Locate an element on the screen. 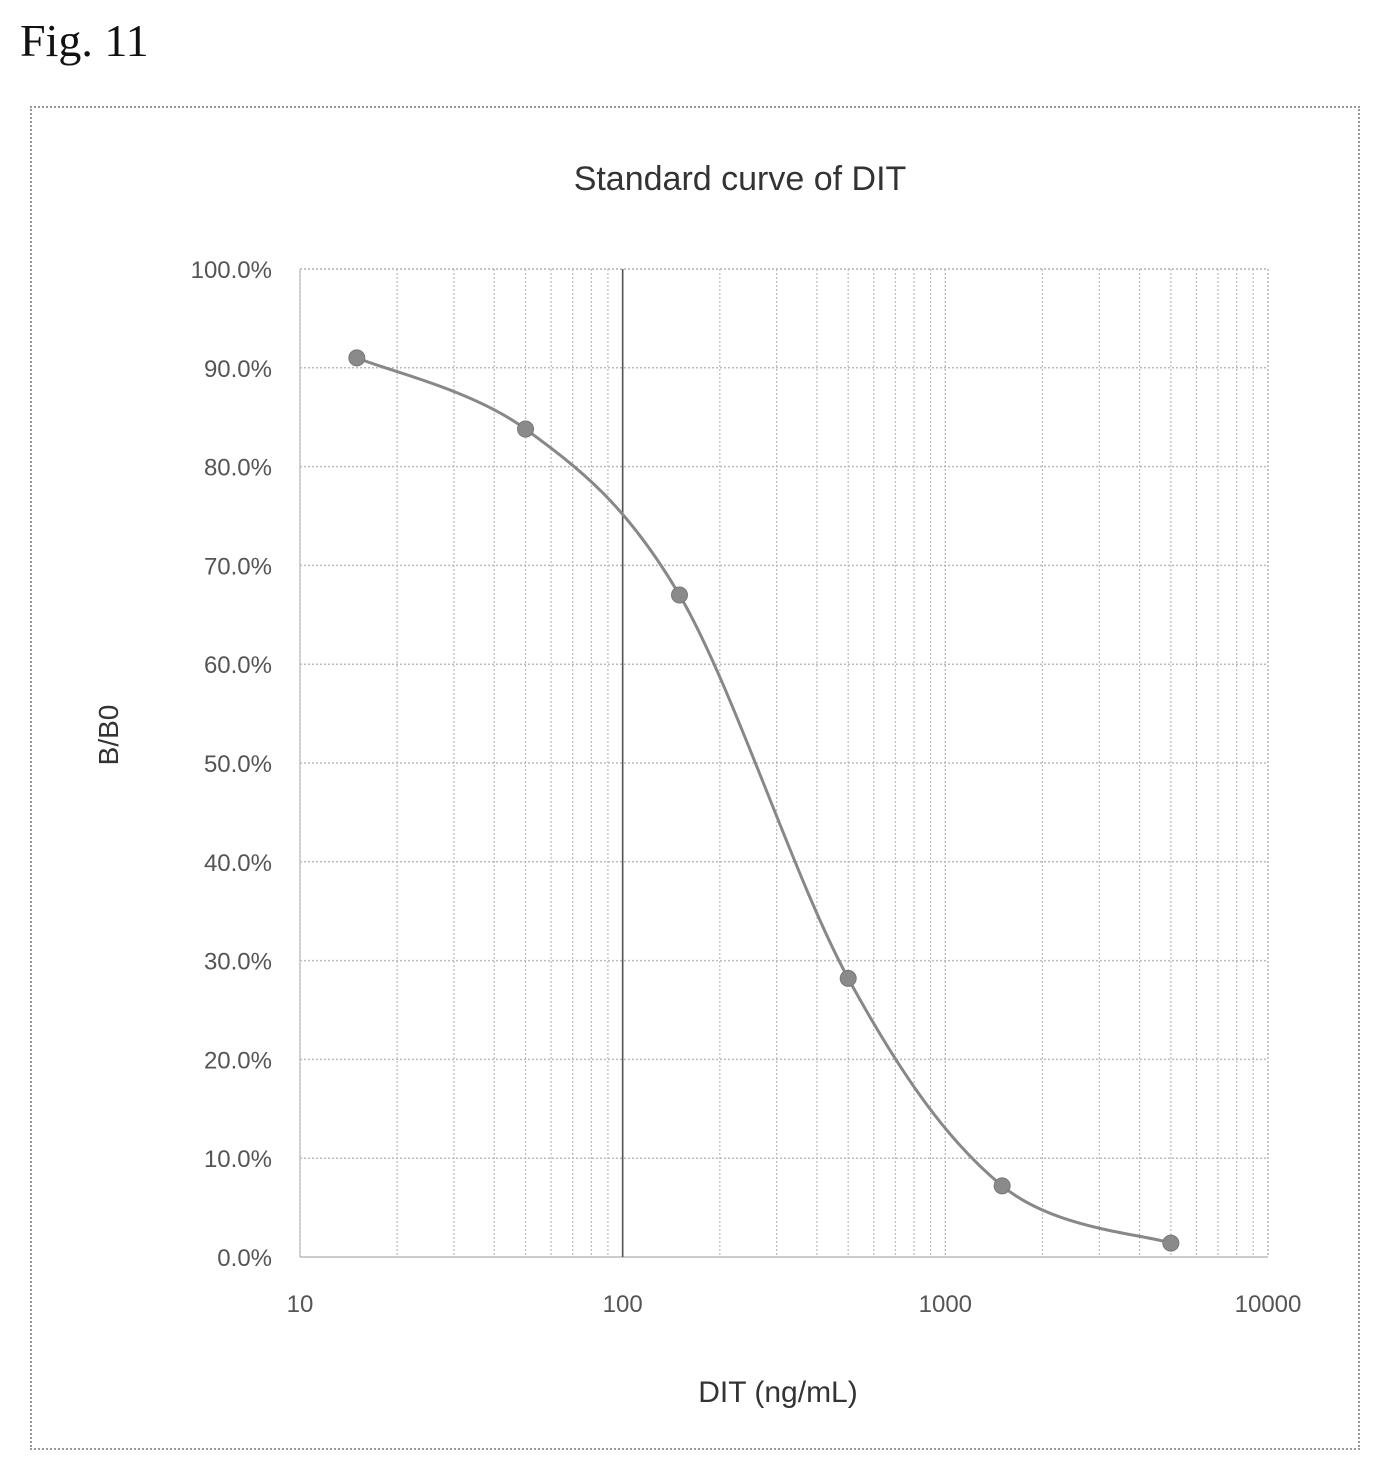 The image size is (1377, 1469). y-tick-label: 80.0% is located at coordinates (238, 468).